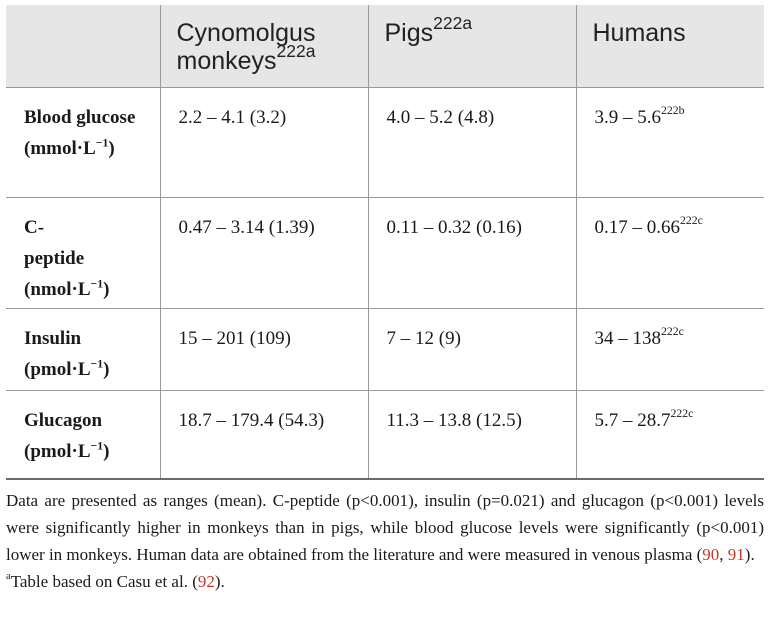 The image size is (772, 627). I want to click on cell-value: 5.7 – 28.7, so click(632, 420).